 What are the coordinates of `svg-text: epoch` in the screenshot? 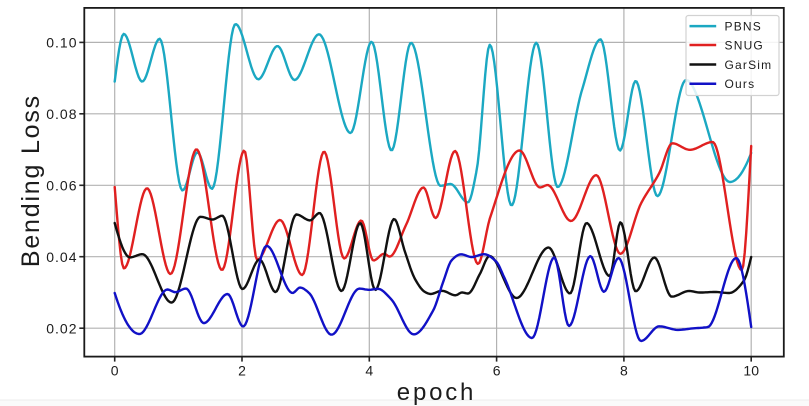 It's located at (436, 392).